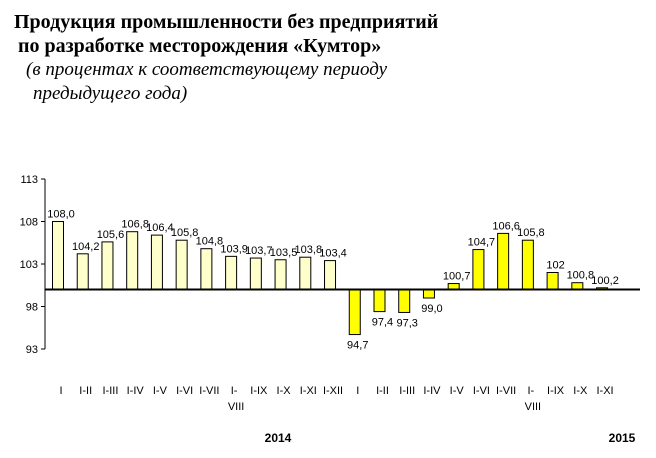  Describe the element at coordinates (555, 266) in the screenshot. I see `data-label: 102` at that location.